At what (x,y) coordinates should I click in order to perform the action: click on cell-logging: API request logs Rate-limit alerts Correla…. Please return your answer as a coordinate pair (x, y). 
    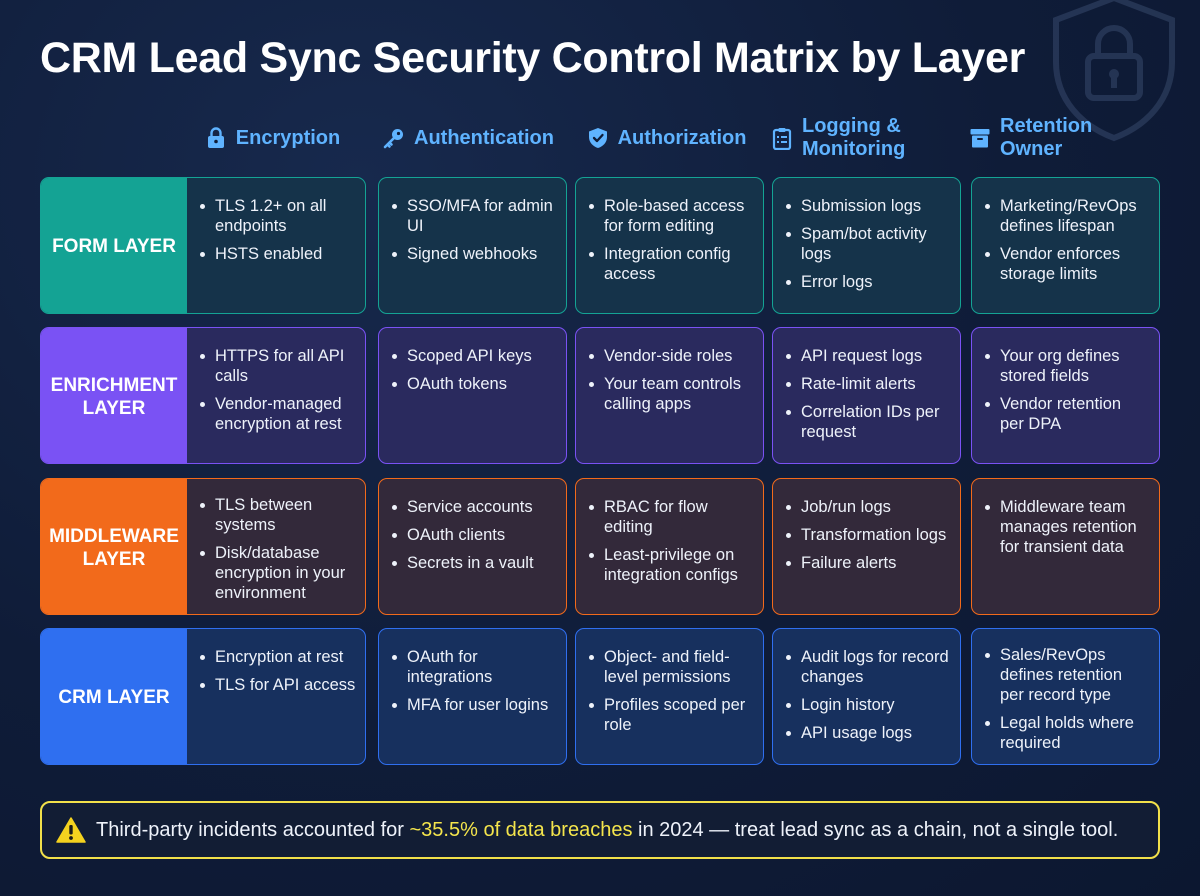
    Looking at the image, I should click on (866, 395).